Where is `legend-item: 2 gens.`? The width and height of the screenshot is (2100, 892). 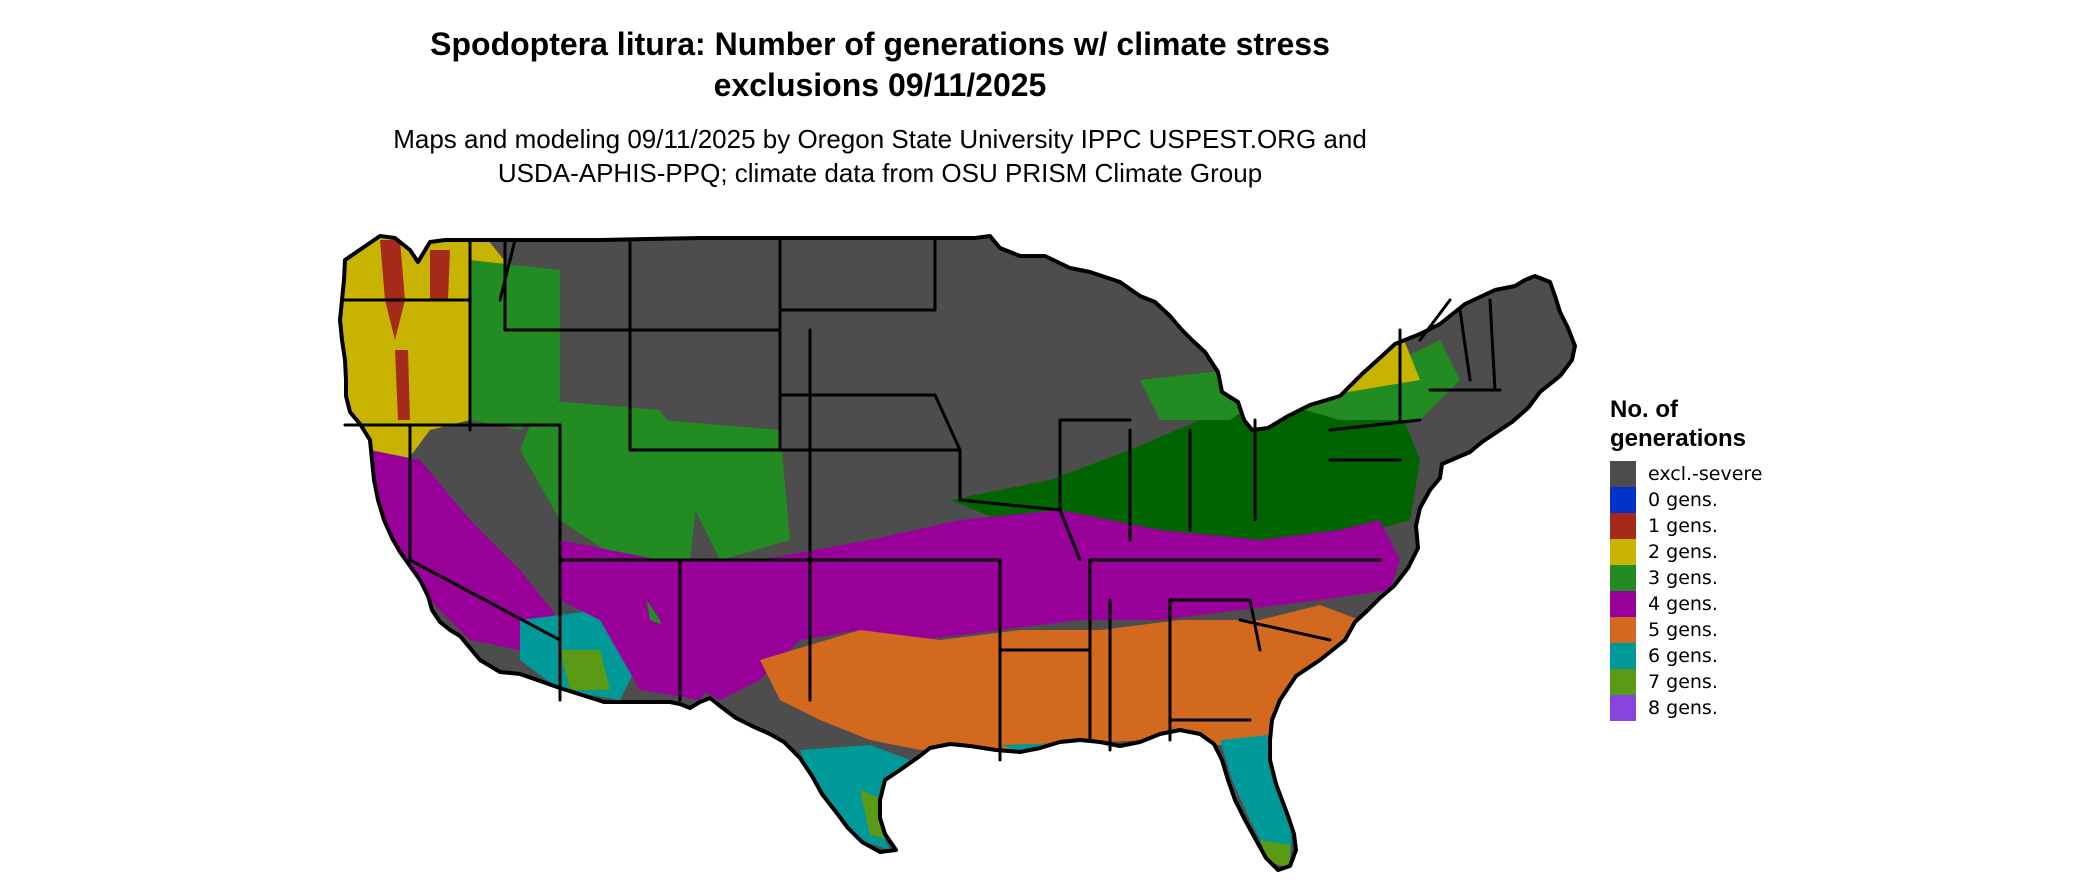
legend-item: 2 gens. is located at coordinates (1710, 552).